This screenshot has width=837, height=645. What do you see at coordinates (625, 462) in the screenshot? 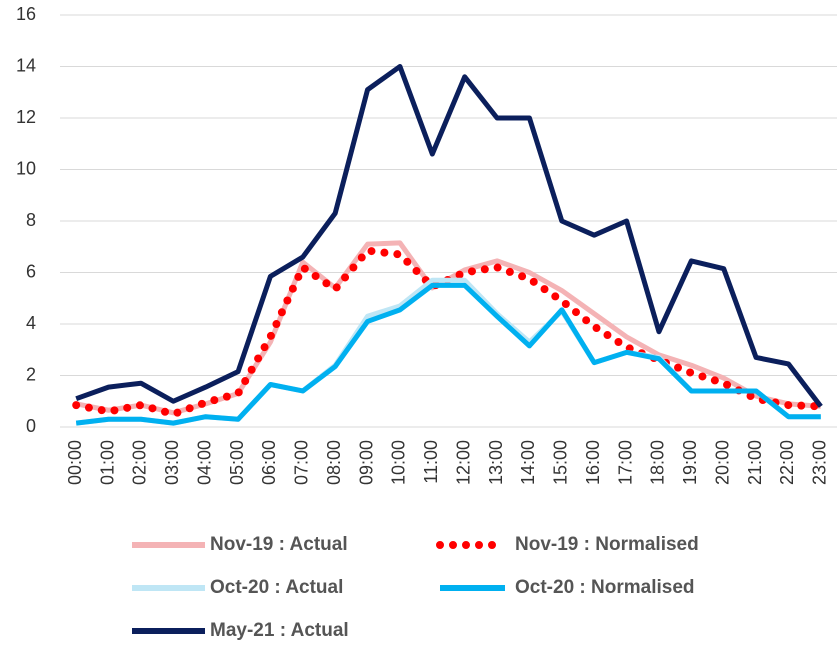
I see `x-tick-label: 17:00` at bounding box center [625, 462].